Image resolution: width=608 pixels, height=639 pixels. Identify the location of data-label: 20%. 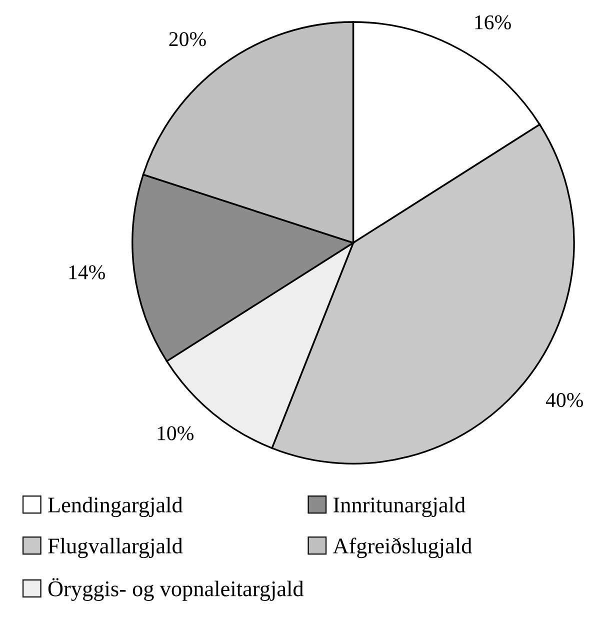
(187, 39).